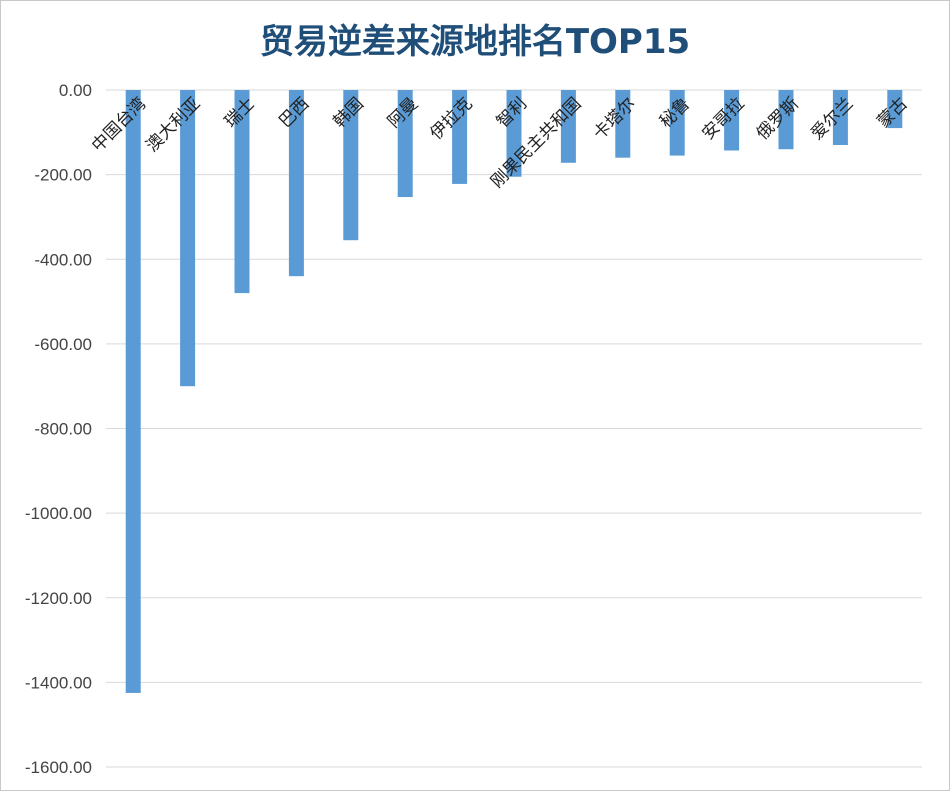 This screenshot has height=791, width=950. What do you see at coordinates (63, 175) in the screenshot?
I see `y-tick-label: -200.00` at bounding box center [63, 175].